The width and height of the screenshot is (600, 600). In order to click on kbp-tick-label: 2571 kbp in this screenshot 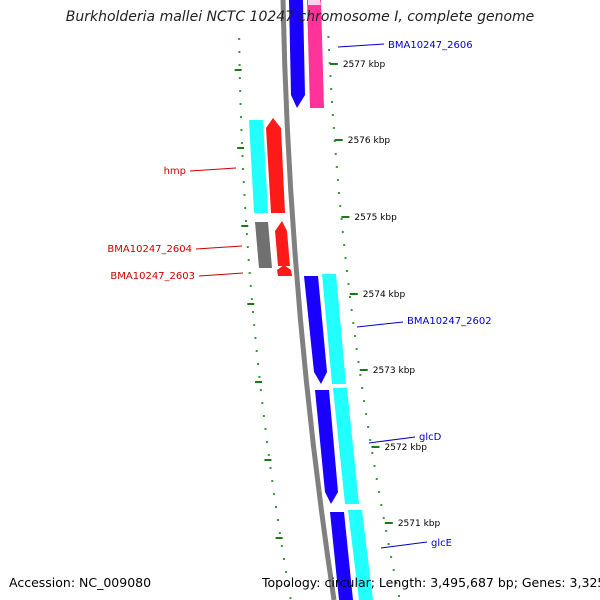, I will do `click(419, 524)`.